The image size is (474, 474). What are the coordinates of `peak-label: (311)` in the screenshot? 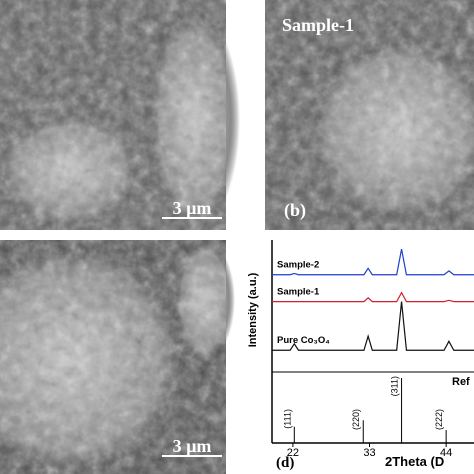 It's located at (395, 386).